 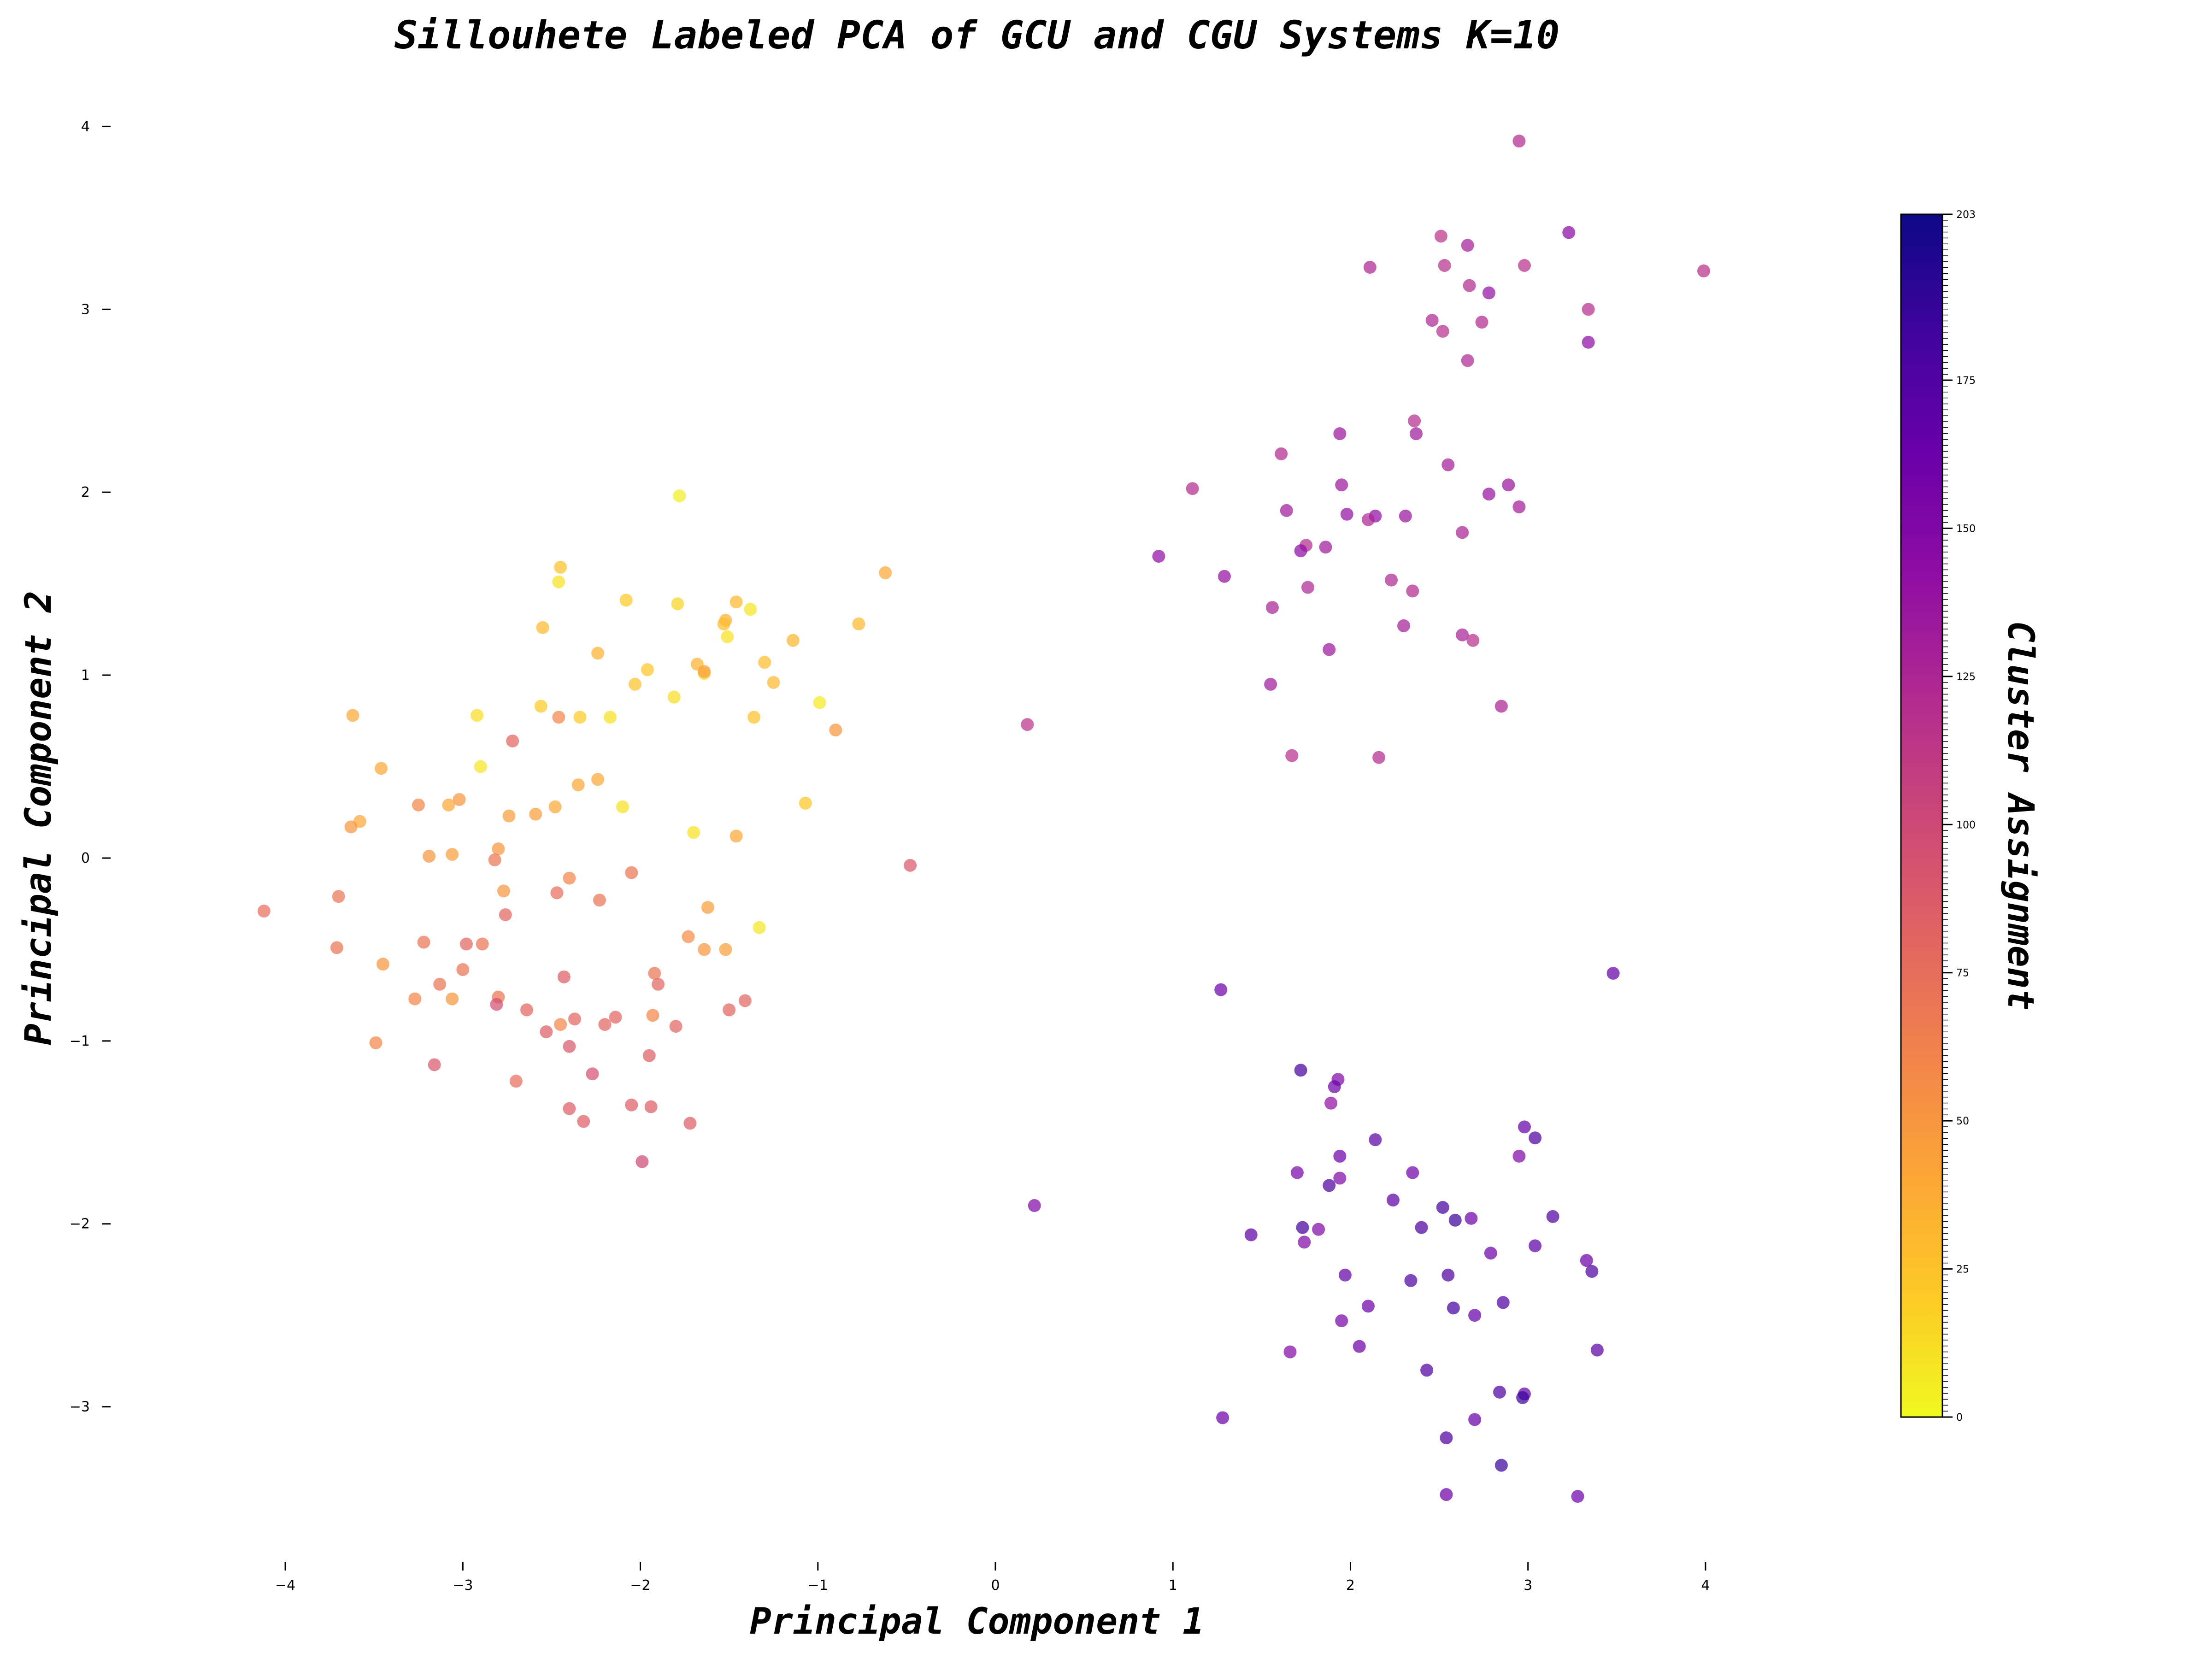 I want to click on colorbar-tick-label: 25, so click(x=1962, y=1270).